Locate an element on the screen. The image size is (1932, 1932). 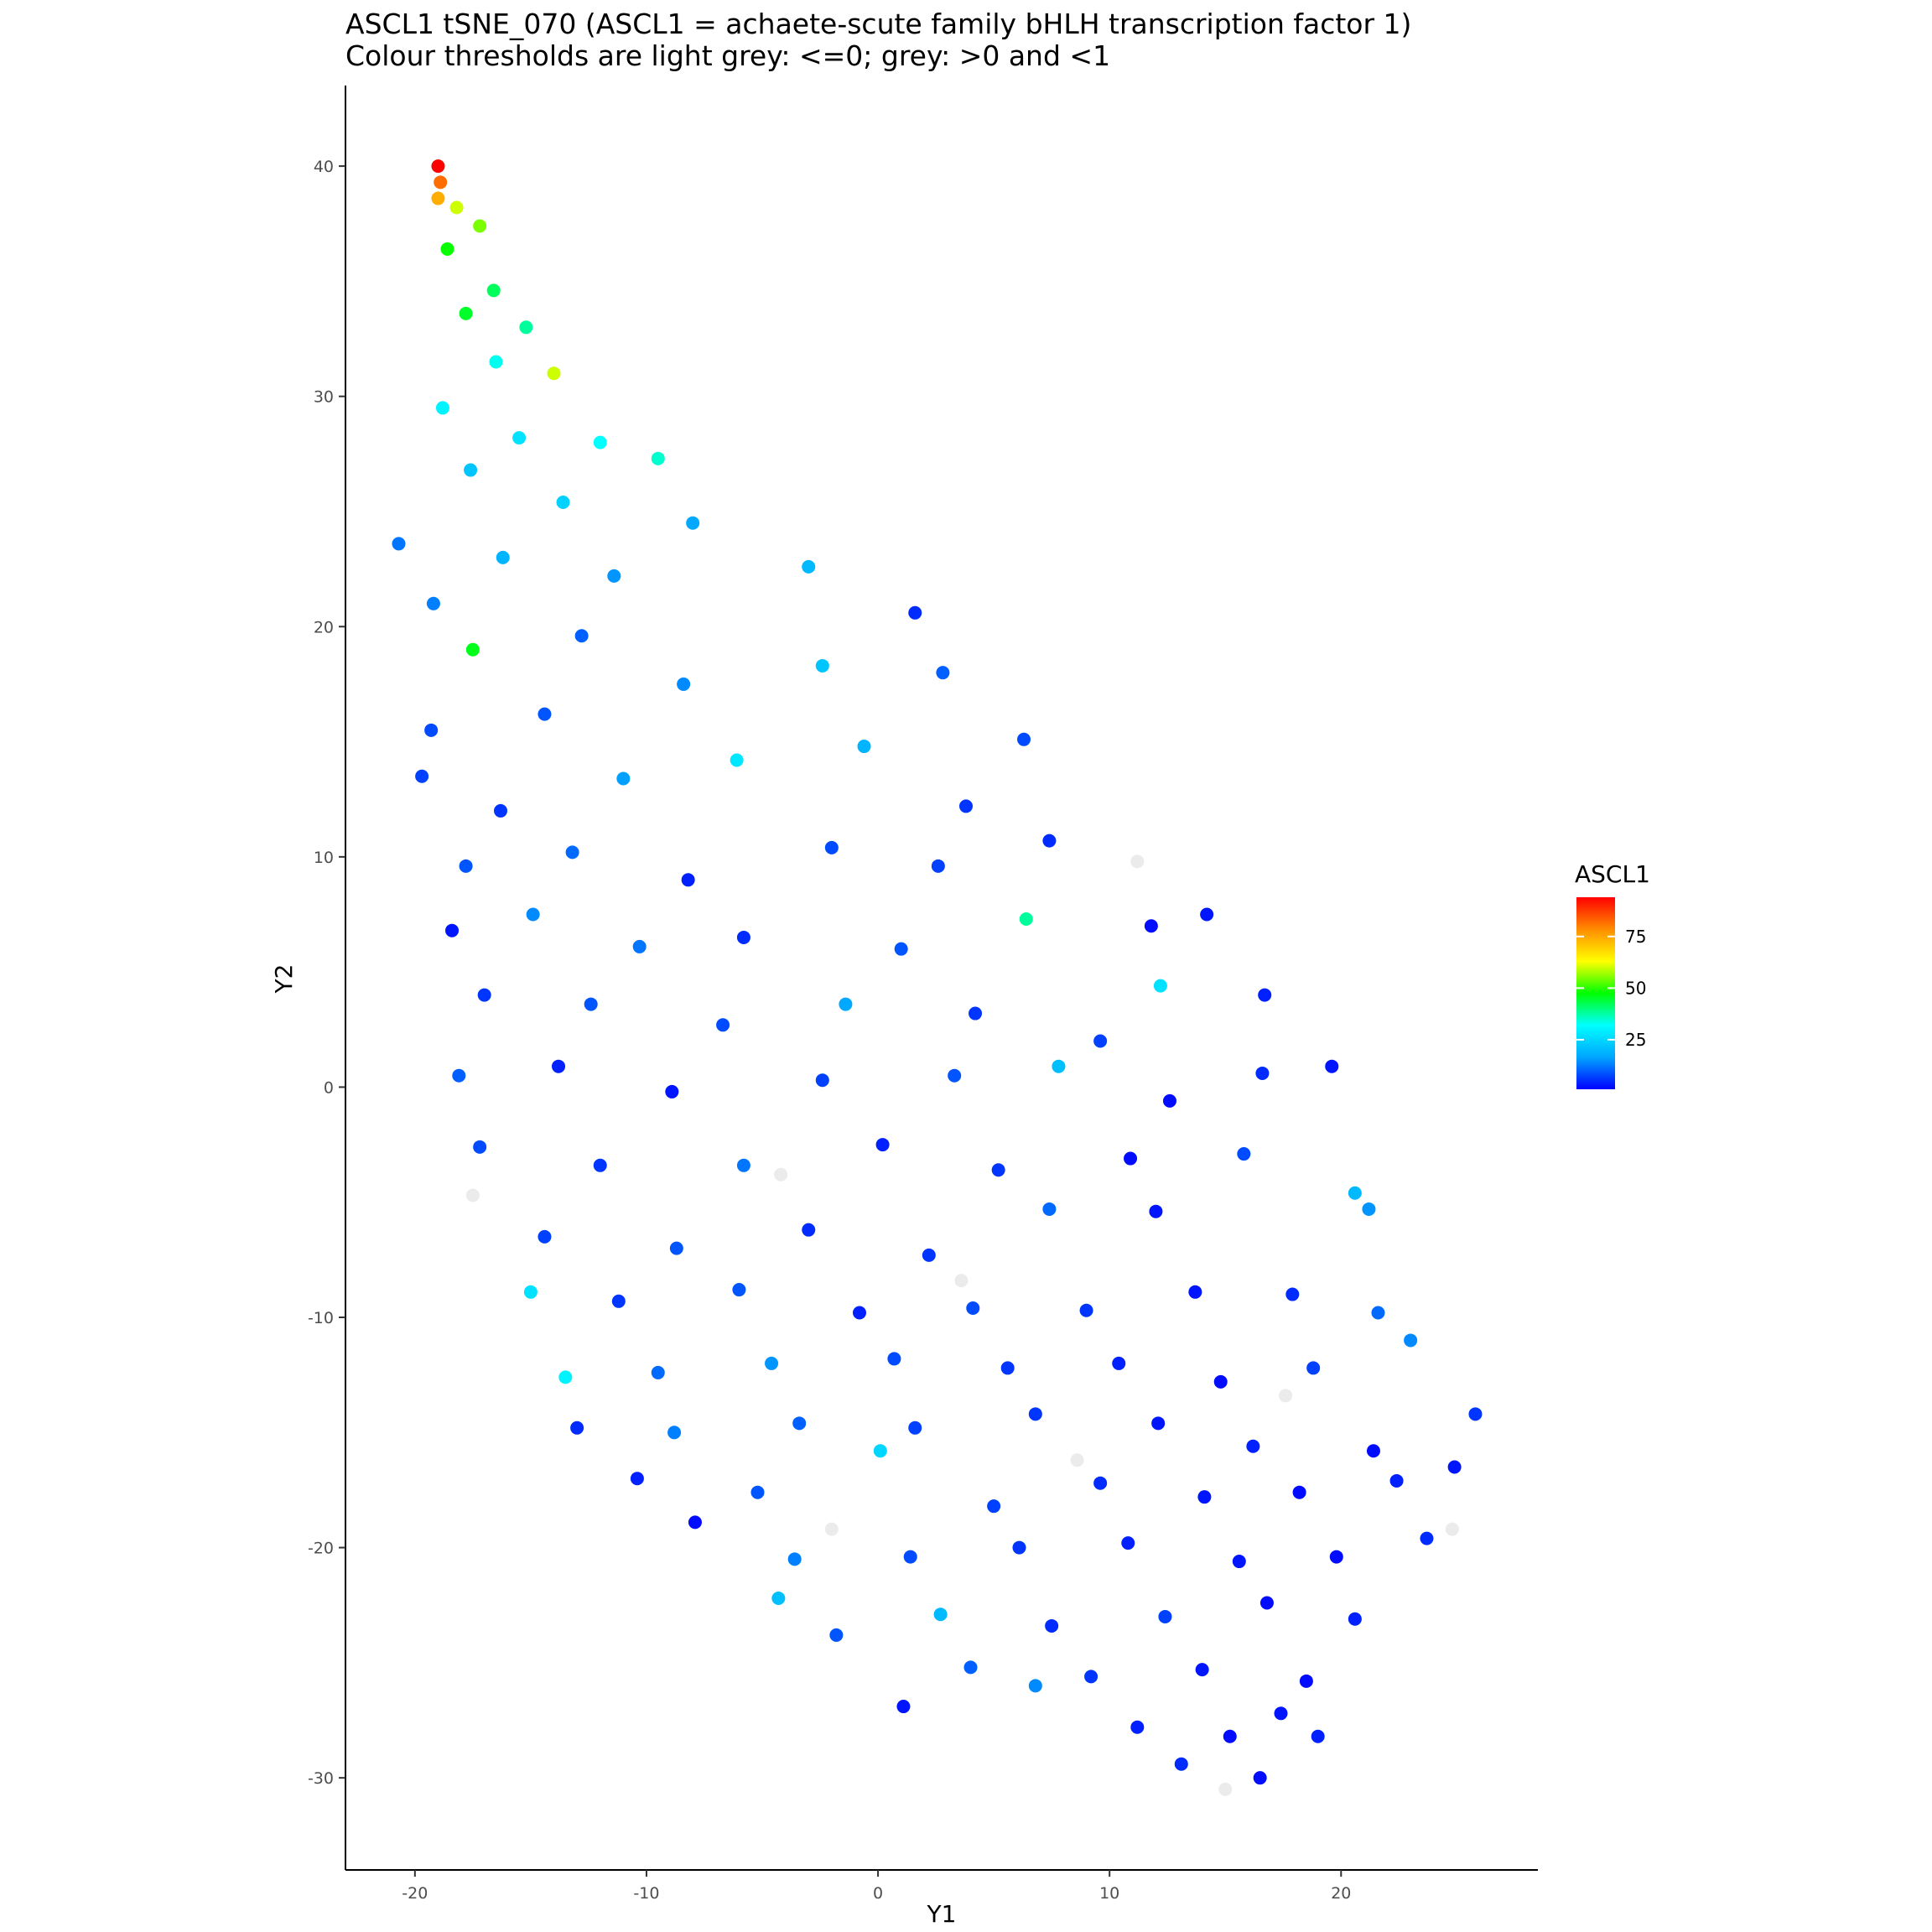
x-ticks-layer: -20 -10 0 10 20 is located at coordinates (876, 1886).